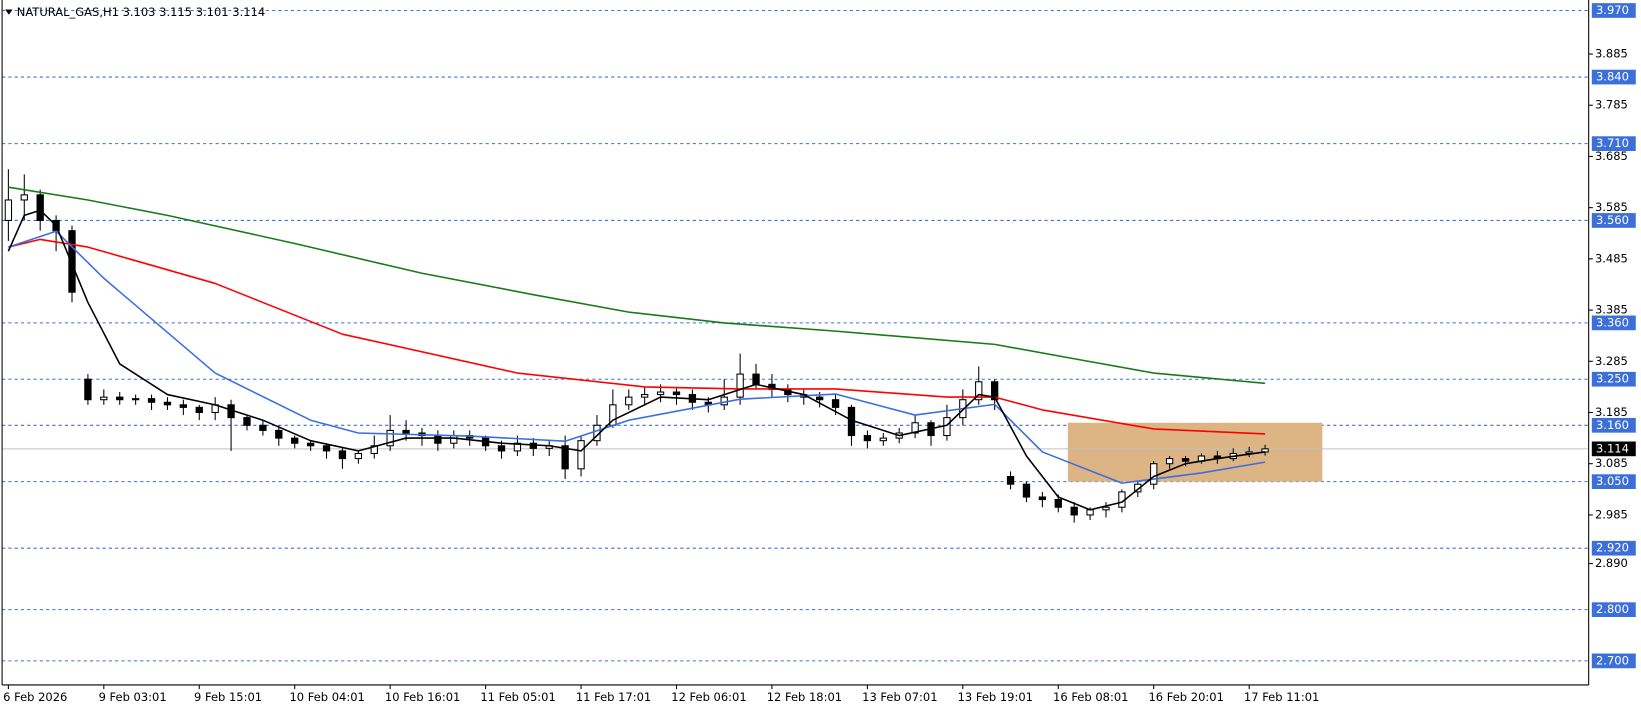 Image resolution: width=1641 pixels, height=707 pixels. What do you see at coordinates (1611, 258) in the screenshot?
I see `y-tick-label: 3.485` at bounding box center [1611, 258].